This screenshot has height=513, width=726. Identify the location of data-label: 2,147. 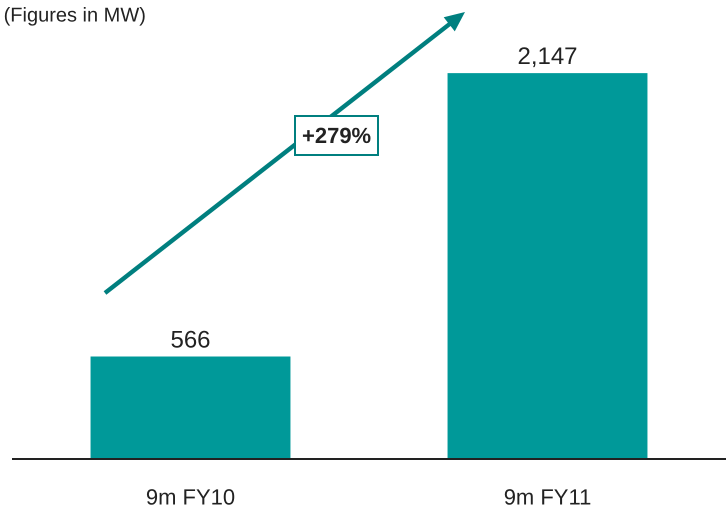
(547, 56).